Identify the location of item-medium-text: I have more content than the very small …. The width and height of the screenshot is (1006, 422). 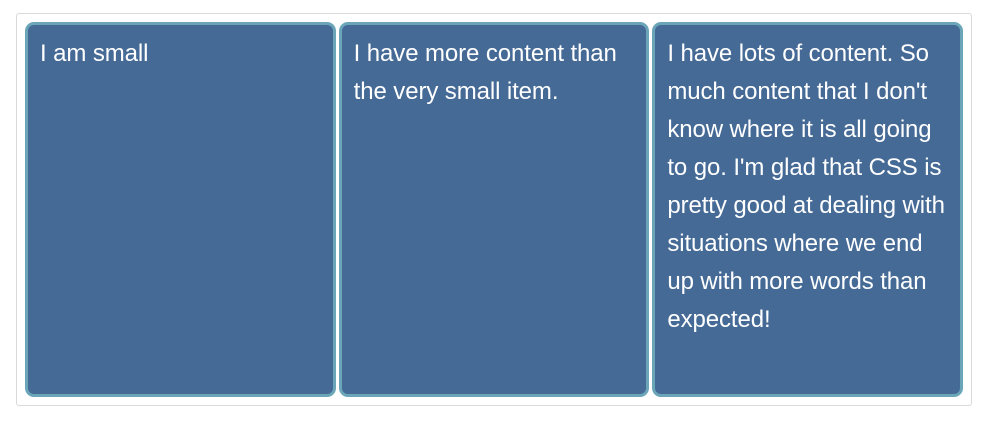
(485, 72).